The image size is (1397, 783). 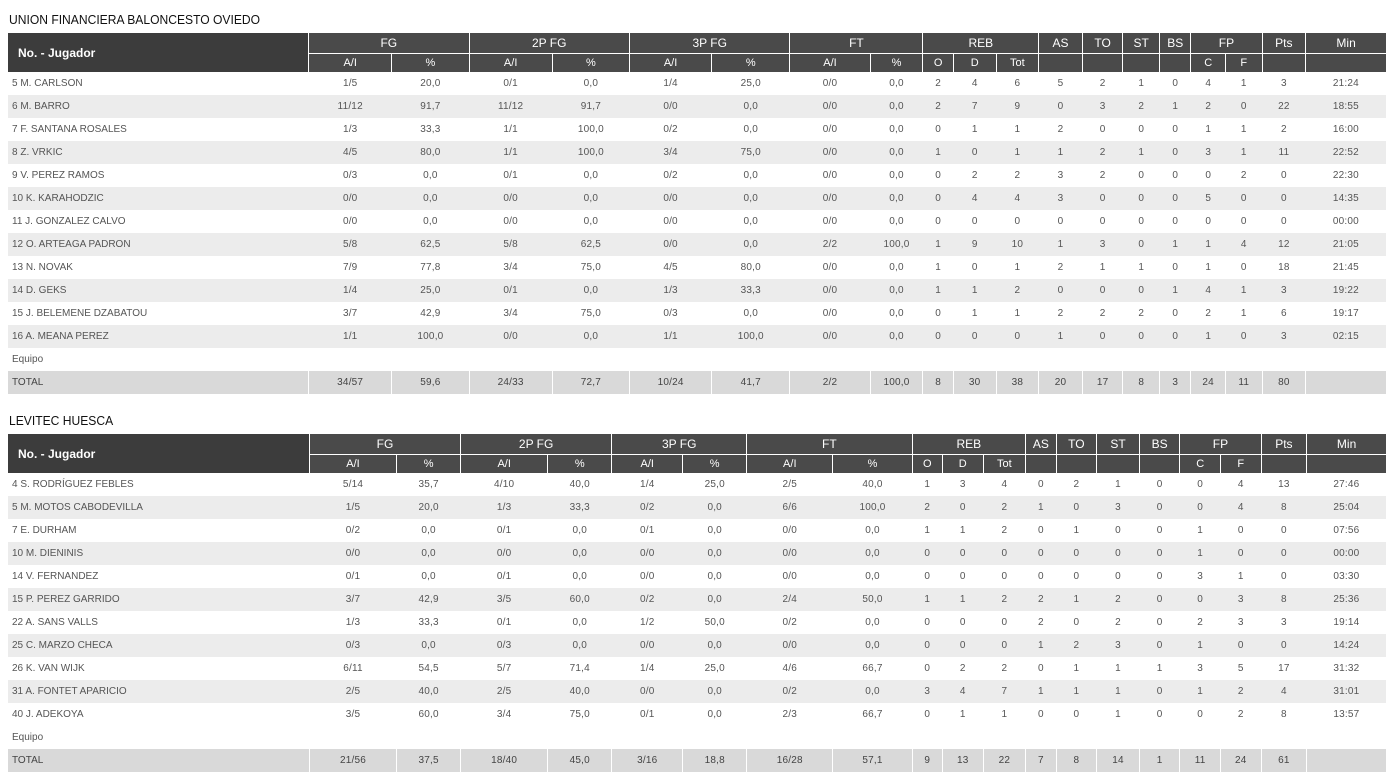 What do you see at coordinates (1041, 463) in the screenshot?
I see `subheader-as` at bounding box center [1041, 463].